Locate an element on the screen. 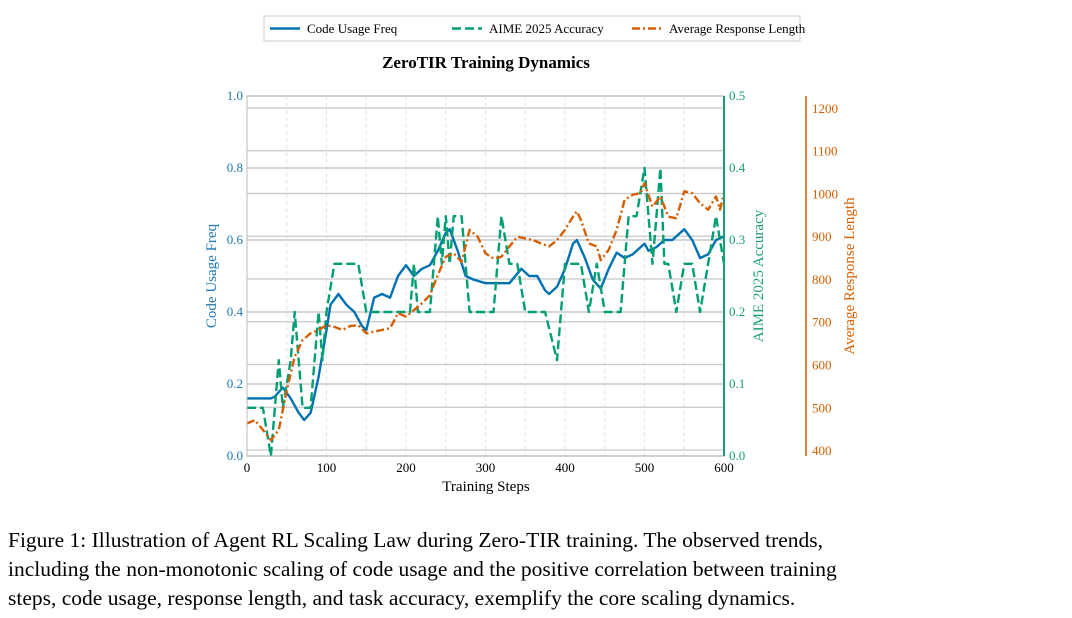  right-tick-label: 0.5 is located at coordinates (737, 95).